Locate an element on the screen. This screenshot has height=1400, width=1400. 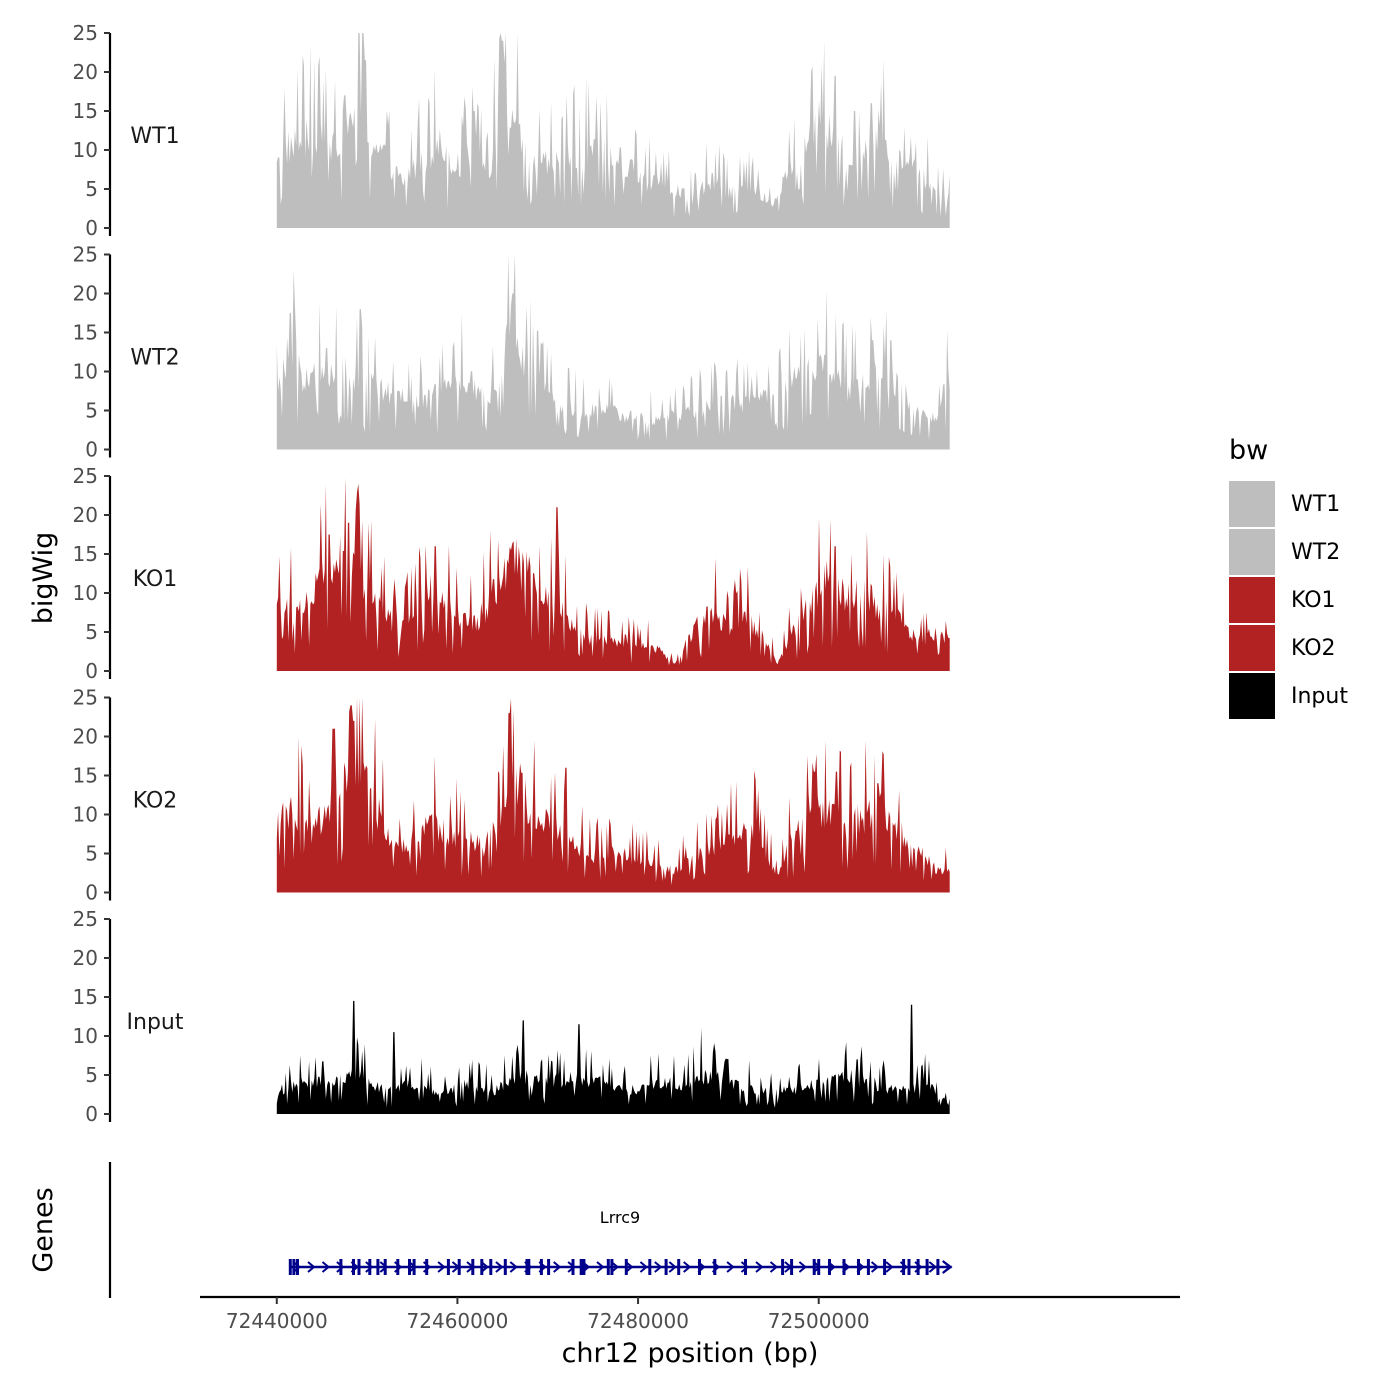
coverage-area-wt1 is located at coordinates (613, 130).